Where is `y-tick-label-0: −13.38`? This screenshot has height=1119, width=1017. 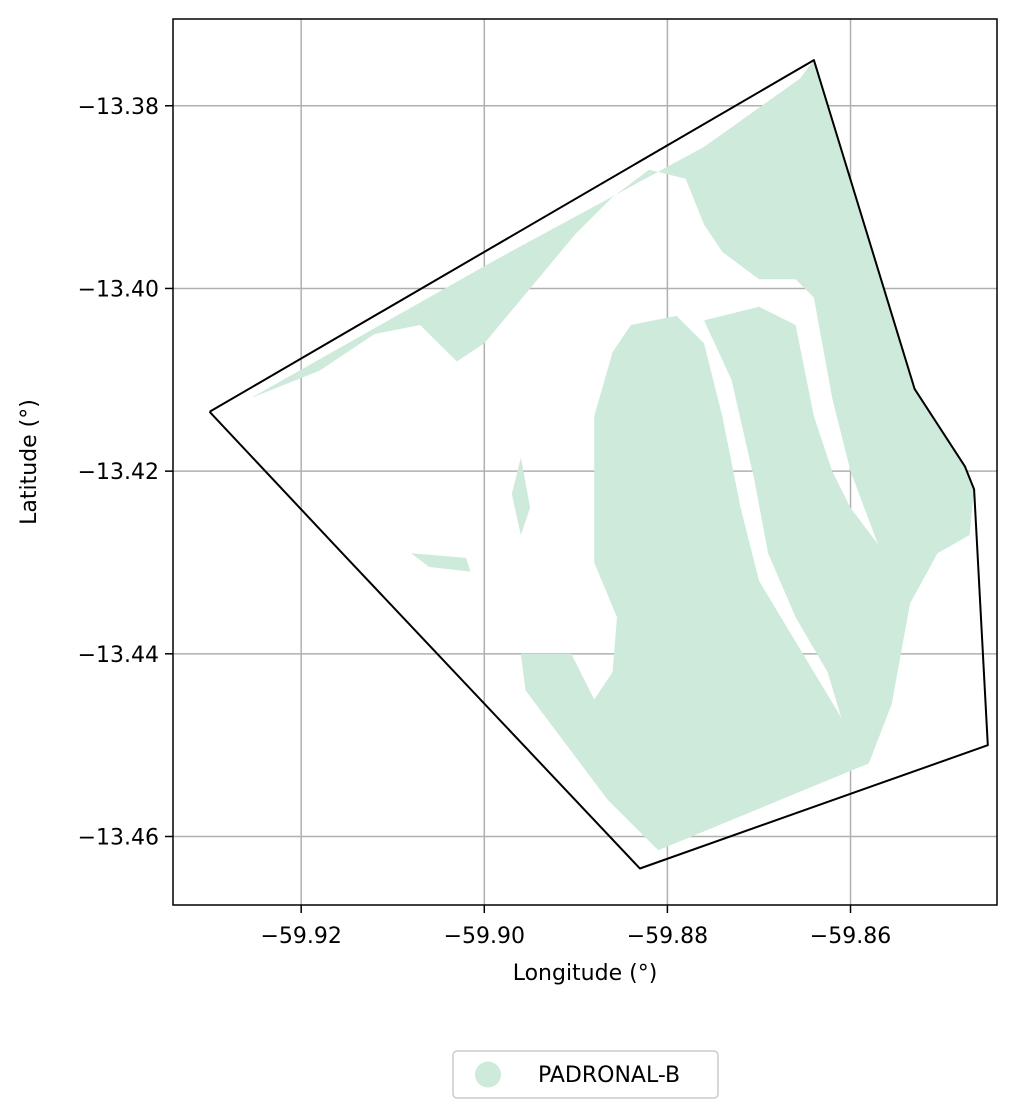 y-tick-label-0: −13.38 is located at coordinates (118, 107).